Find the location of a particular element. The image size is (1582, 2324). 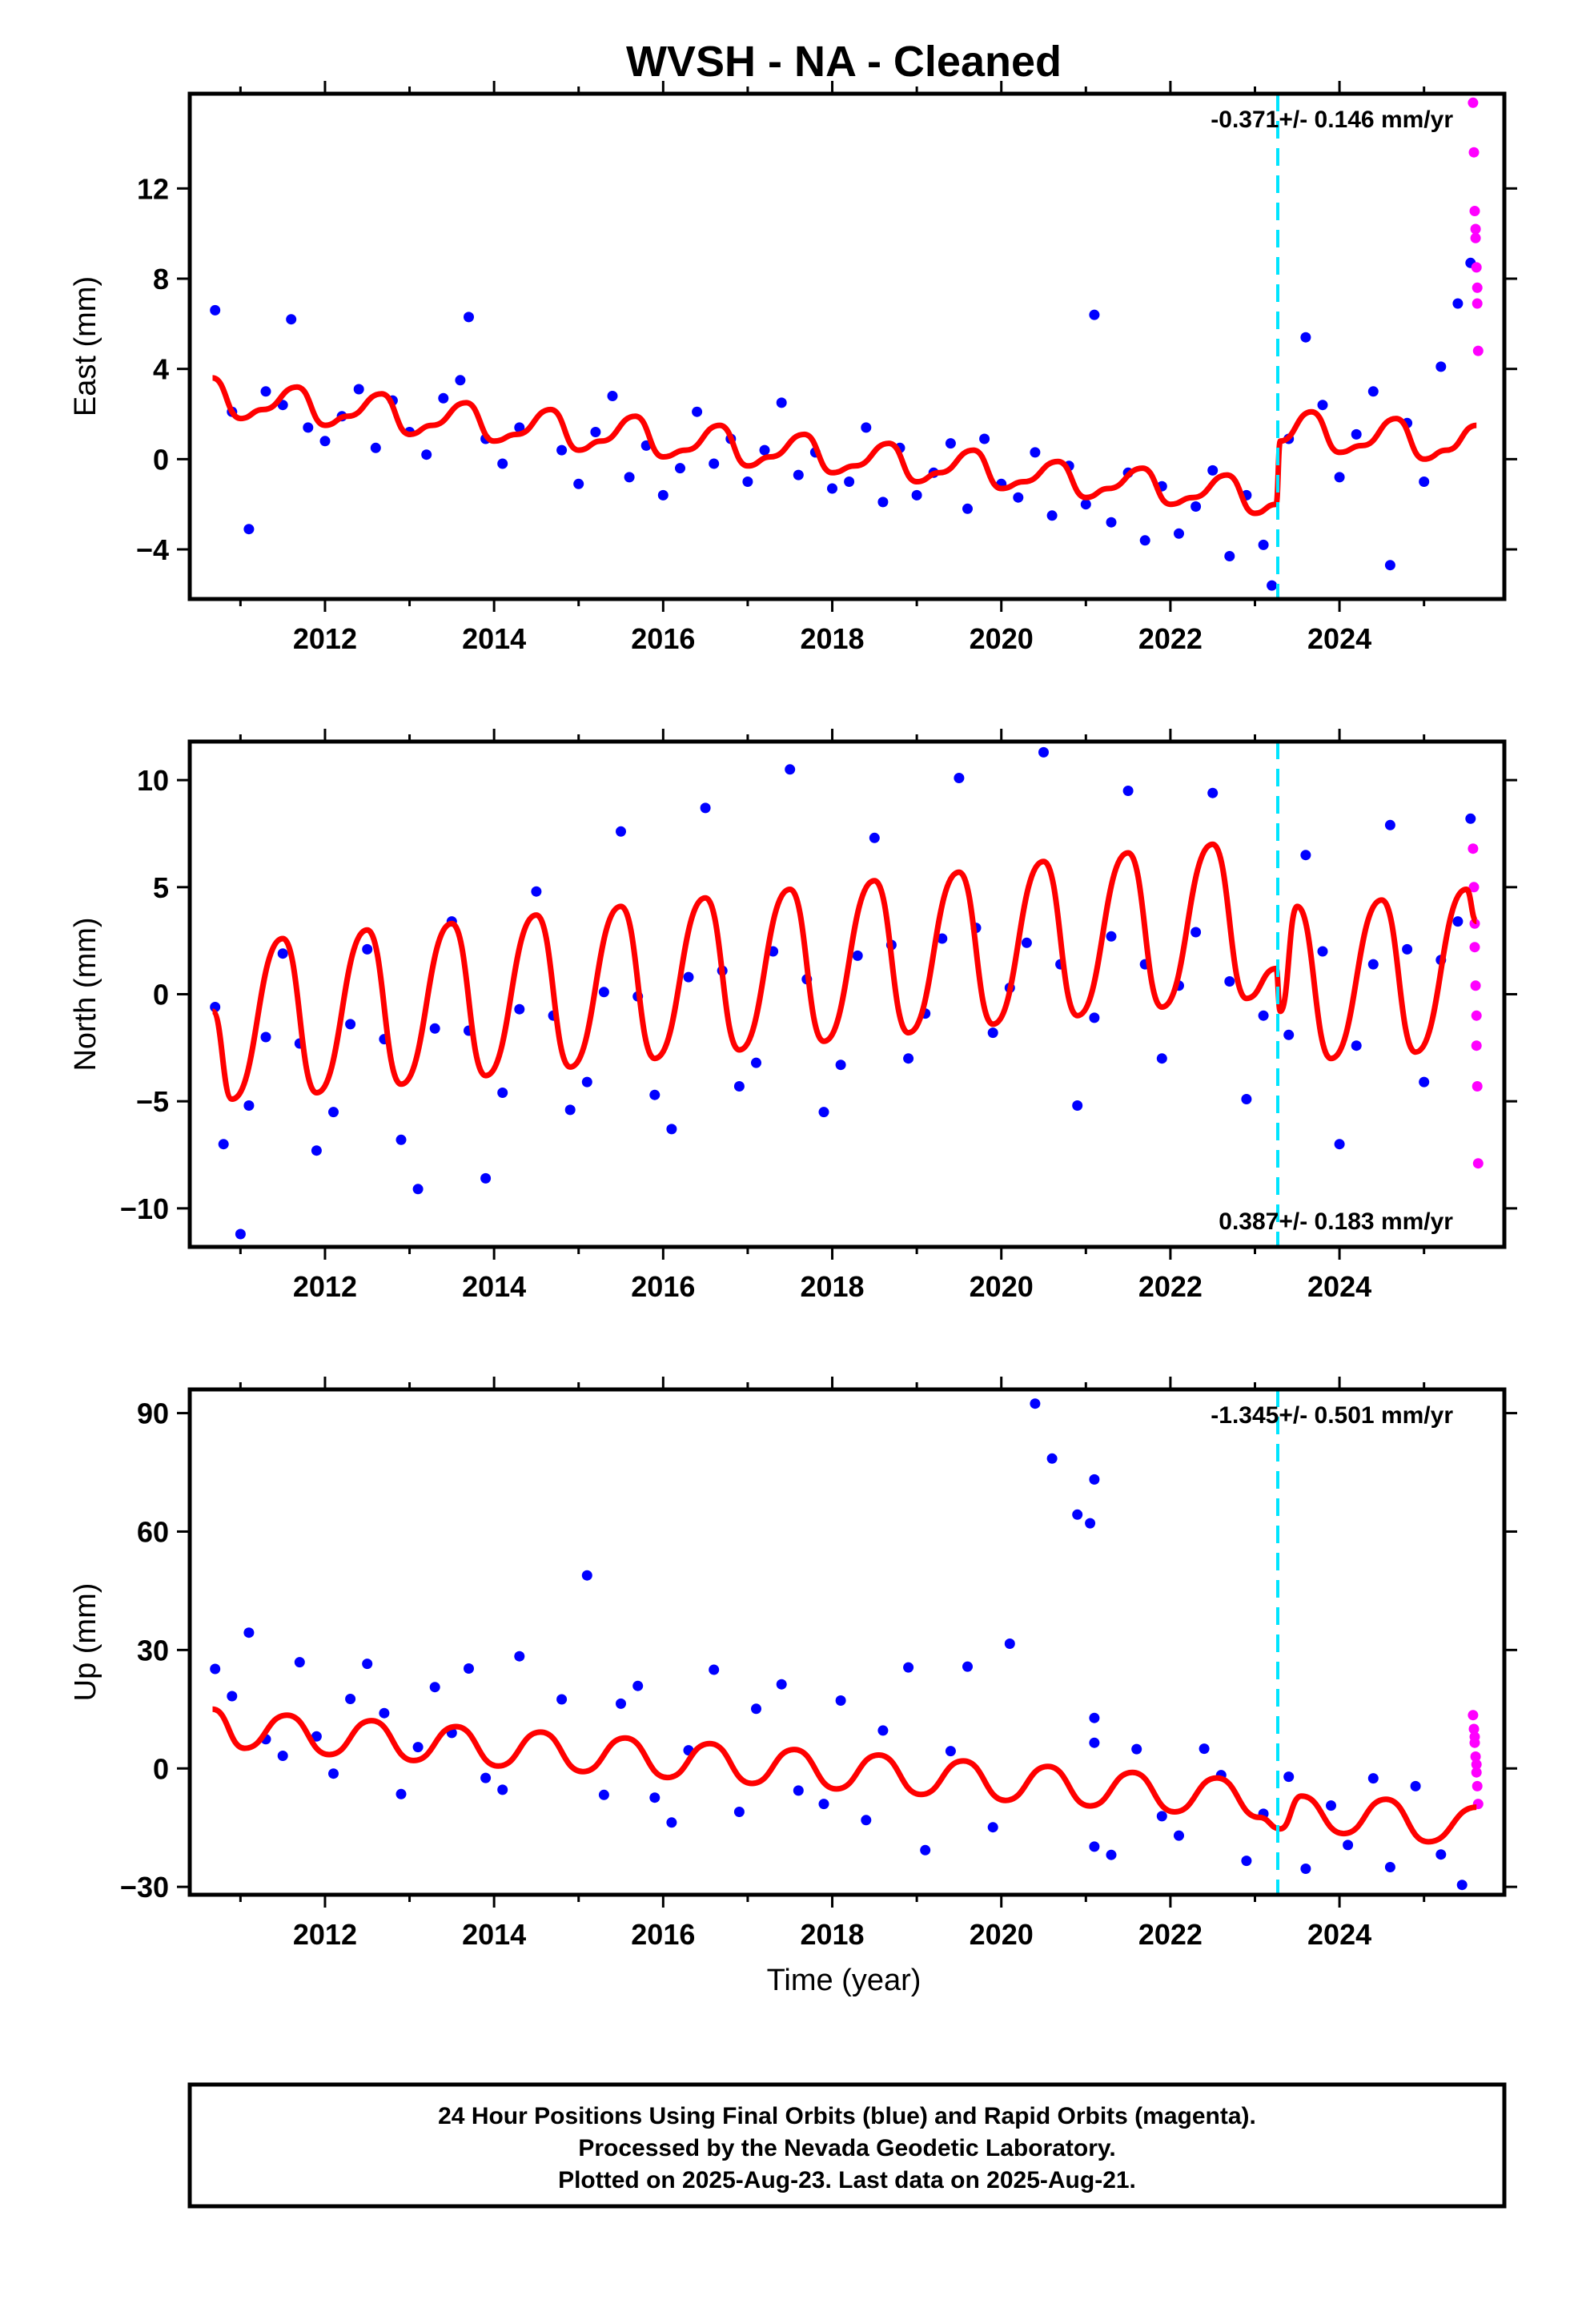

east-x-tick-label: 2020 is located at coordinates (1002, 638).